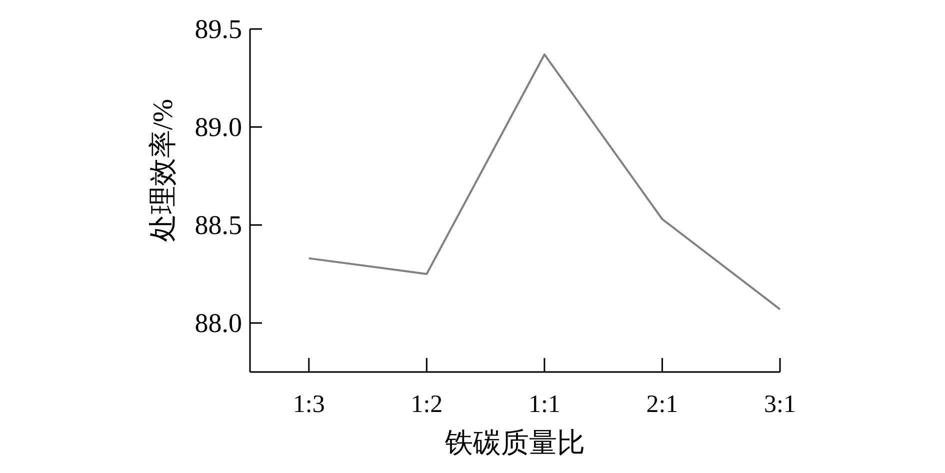  What do you see at coordinates (218, 323) in the screenshot?
I see `y-tick-label: 88.0` at bounding box center [218, 323].